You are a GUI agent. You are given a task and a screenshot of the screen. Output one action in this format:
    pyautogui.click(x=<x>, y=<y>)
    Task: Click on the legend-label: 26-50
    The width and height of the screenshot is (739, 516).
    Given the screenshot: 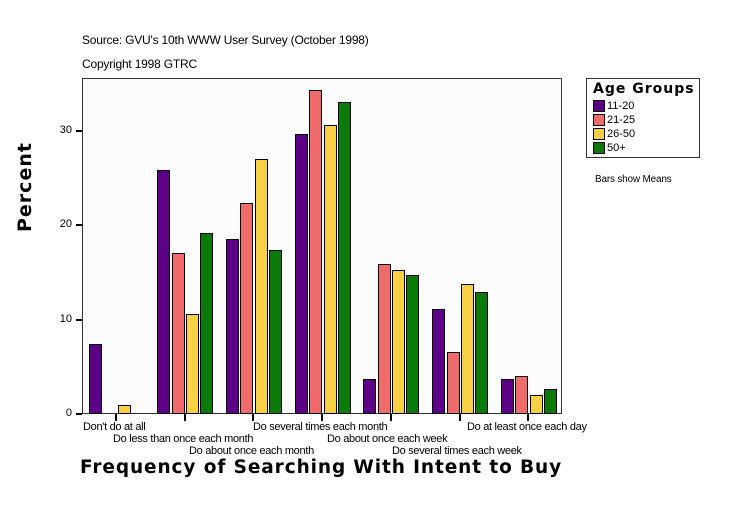 What is the action you would take?
    pyautogui.click(x=621, y=133)
    